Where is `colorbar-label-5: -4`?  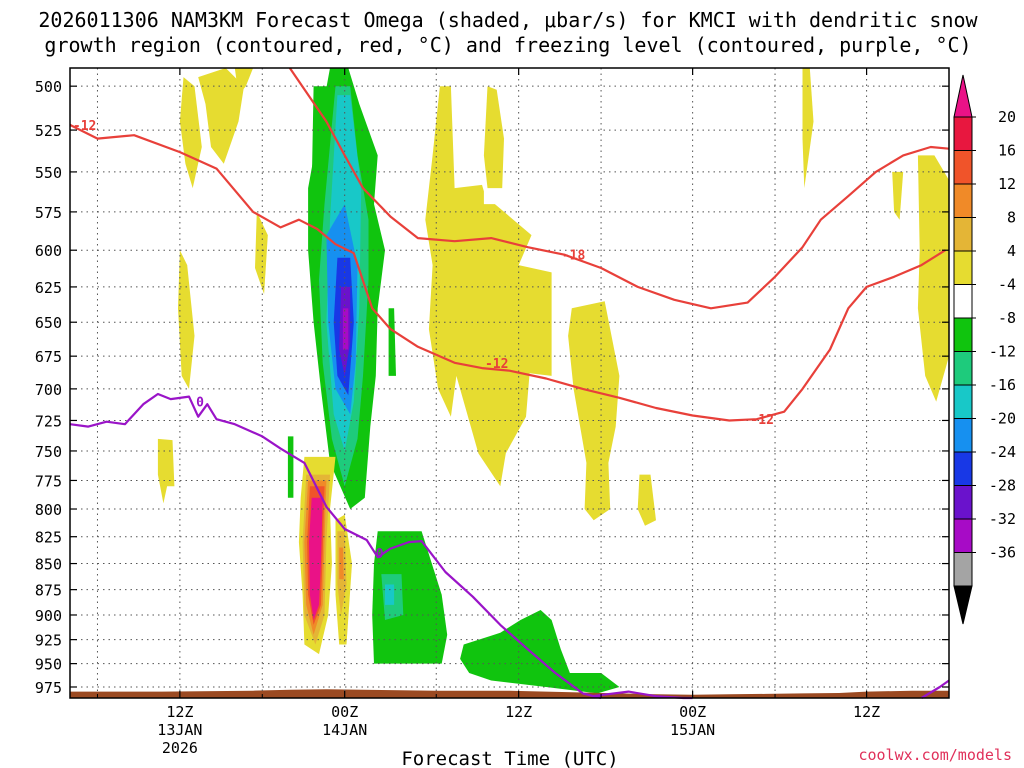
colorbar-label-5: -4 is located at coordinates (1007, 285).